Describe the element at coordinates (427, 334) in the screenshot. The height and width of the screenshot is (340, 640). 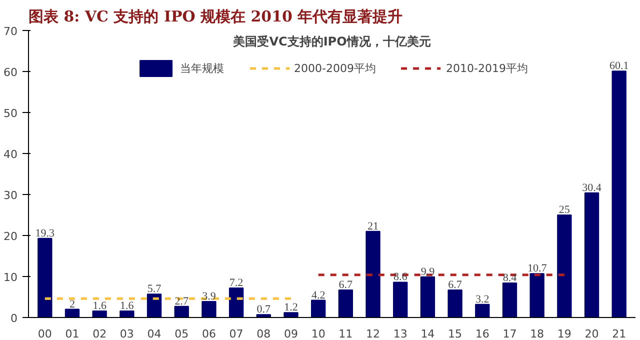
I see `x-tick-label: 14` at that location.